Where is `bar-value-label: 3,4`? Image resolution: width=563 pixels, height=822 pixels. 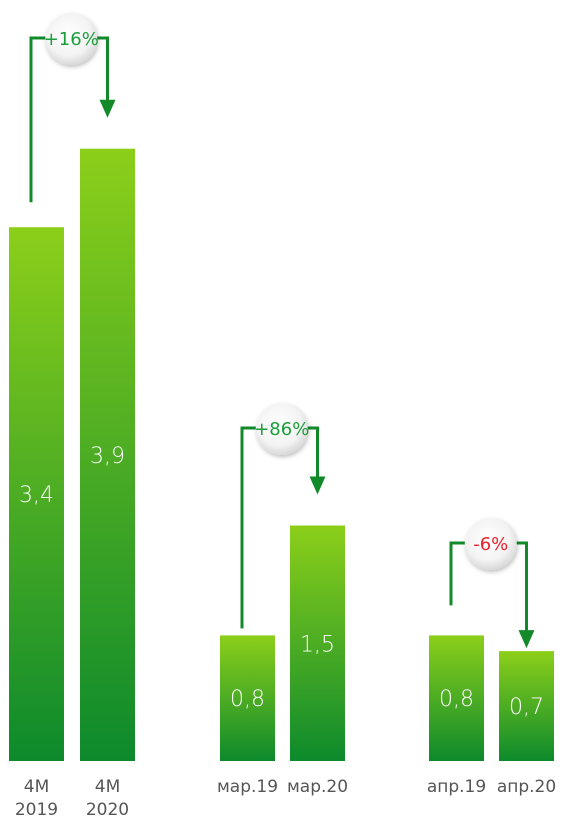
bar-value-label: 3,4 is located at coordinates (36, 495).